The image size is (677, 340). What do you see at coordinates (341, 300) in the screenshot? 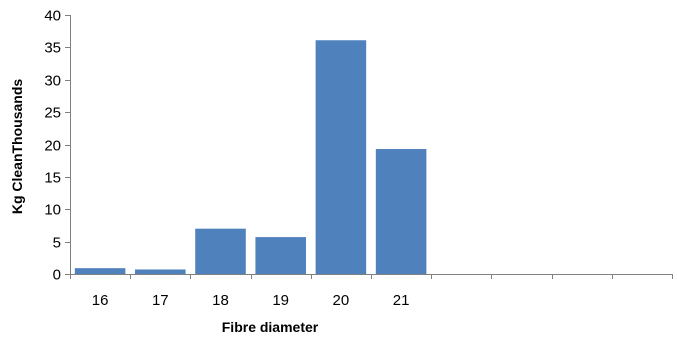
I see `x-tick-label: 20` at bounding box center [341, 300].